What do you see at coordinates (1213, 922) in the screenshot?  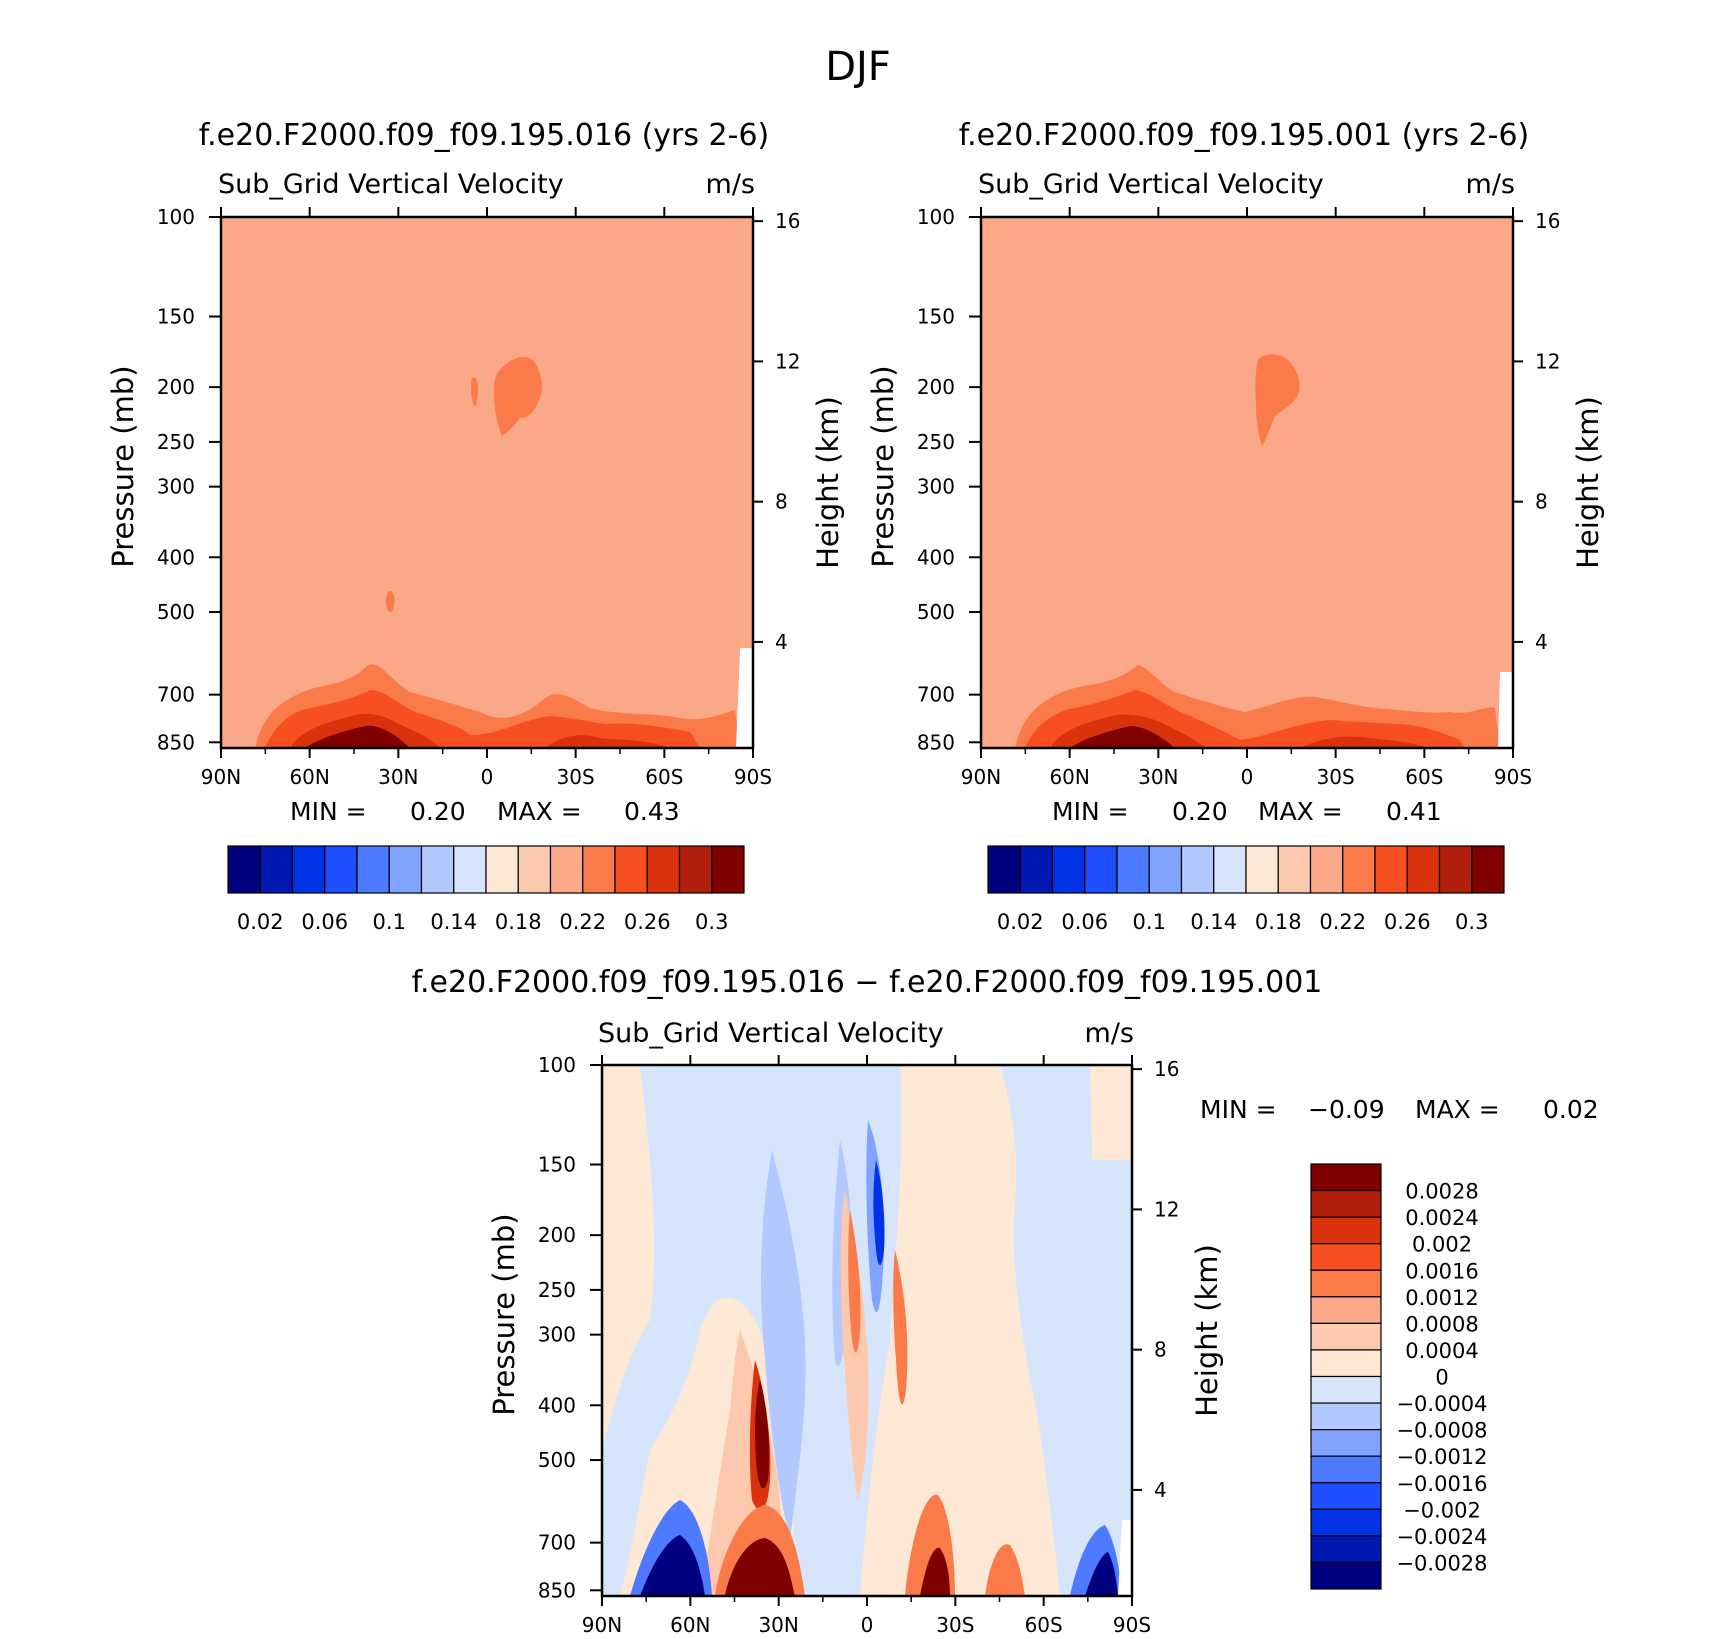 I see `colorbar-label: 0.14` at bounding box center [1213, 922].